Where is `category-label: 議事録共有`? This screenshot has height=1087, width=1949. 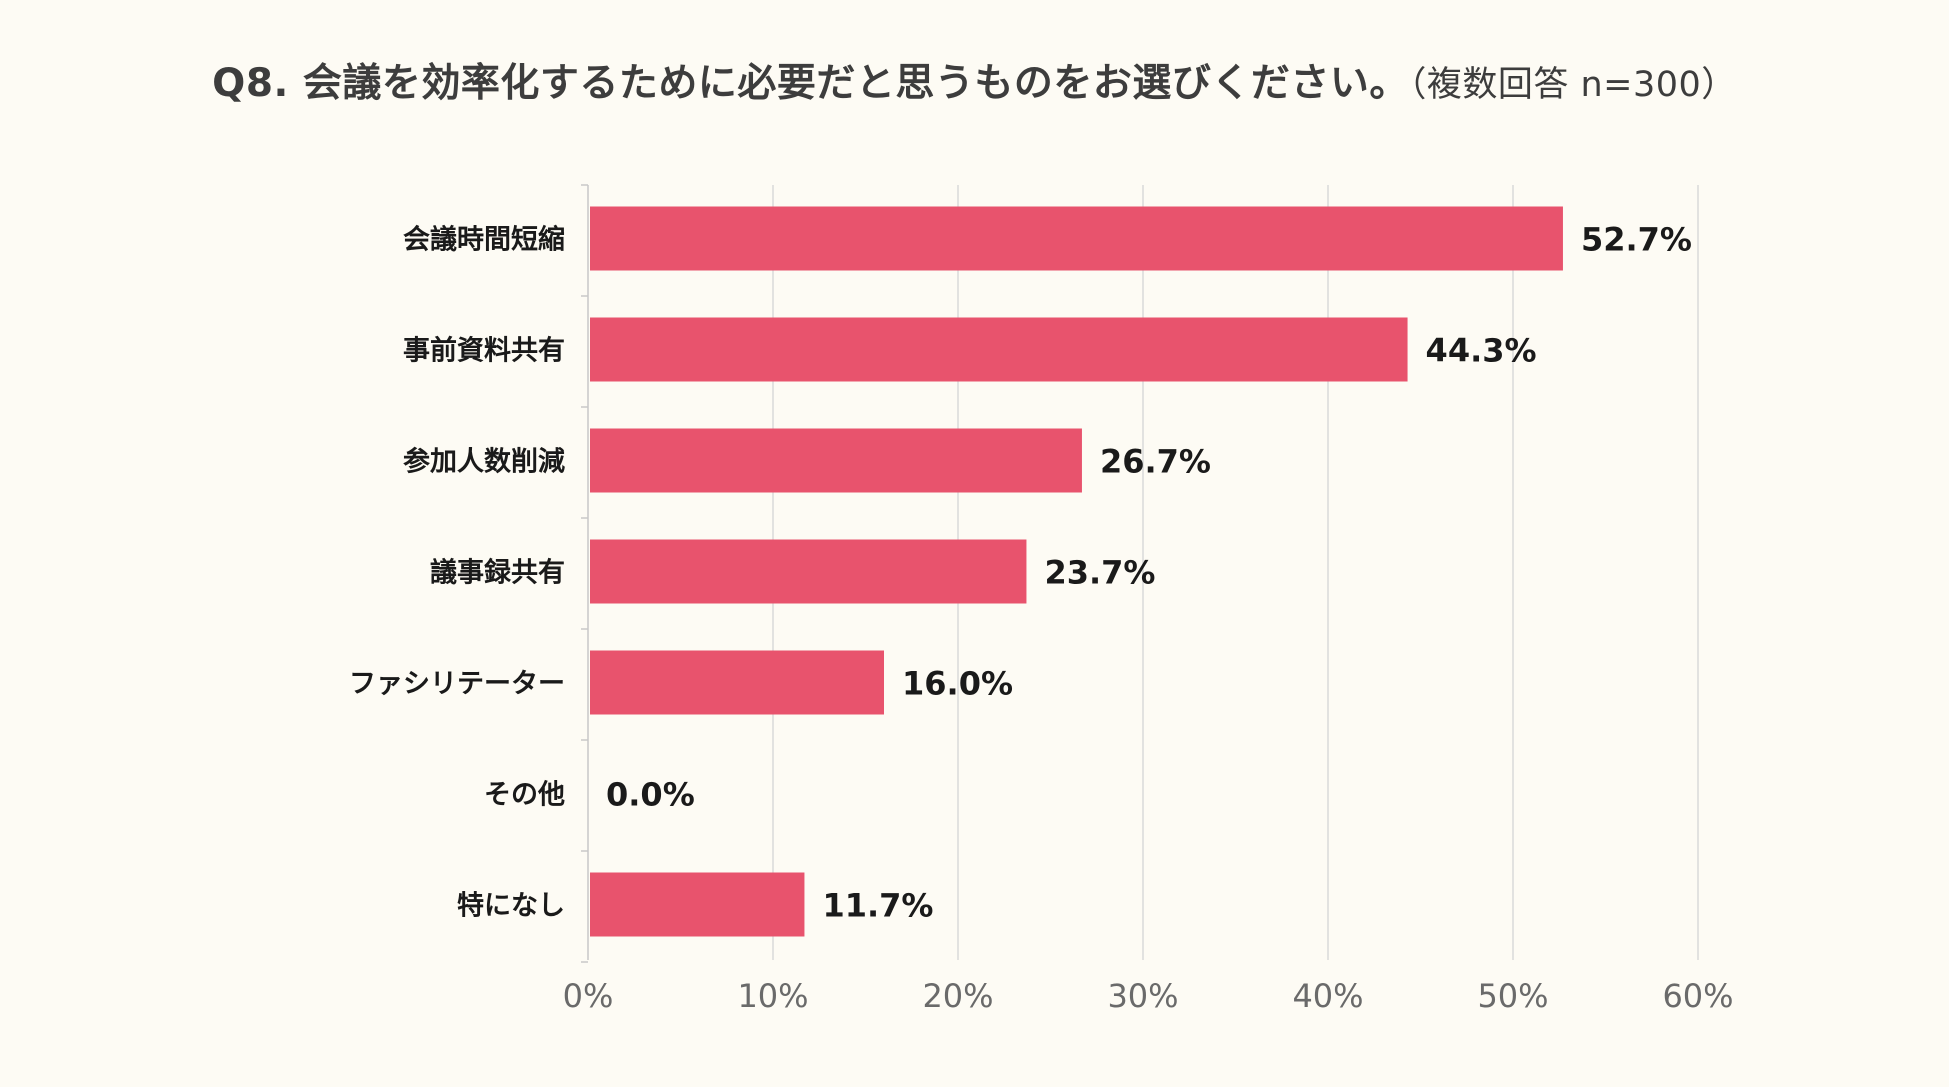 category-label: 議事録共有 is located at coordinates (497, 573).